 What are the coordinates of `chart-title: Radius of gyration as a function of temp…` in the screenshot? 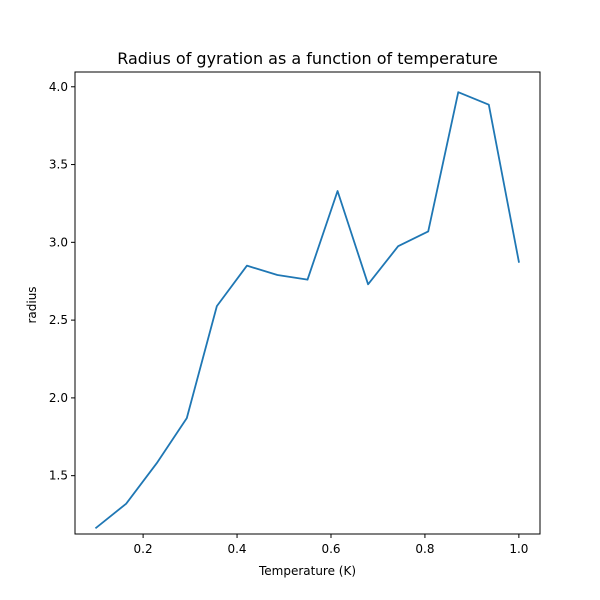 It's located at (307, 58).